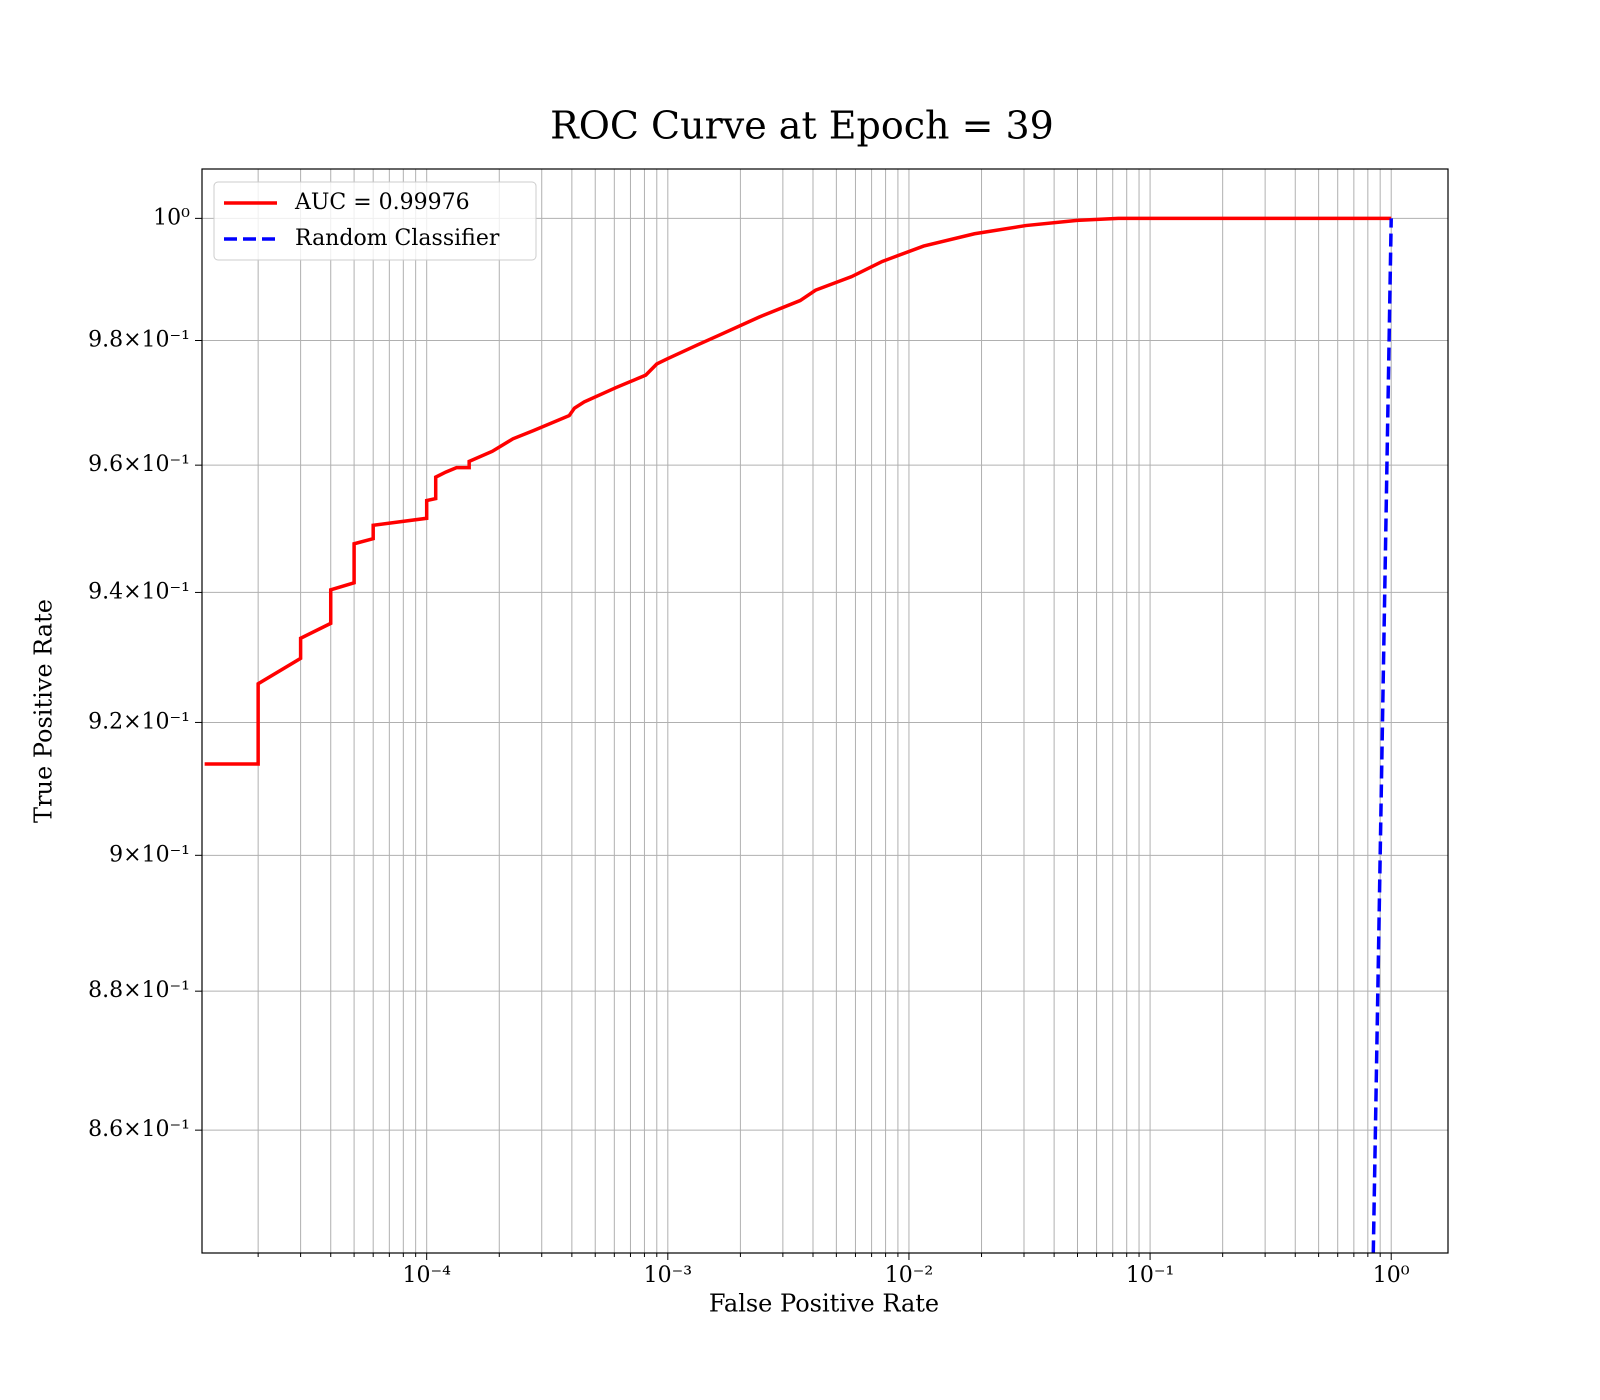  What do you see at coordinates (668, 1275) in the screenshot?
I see `x-tick-label: 10⁻³` at bounding box center [668, 1275].